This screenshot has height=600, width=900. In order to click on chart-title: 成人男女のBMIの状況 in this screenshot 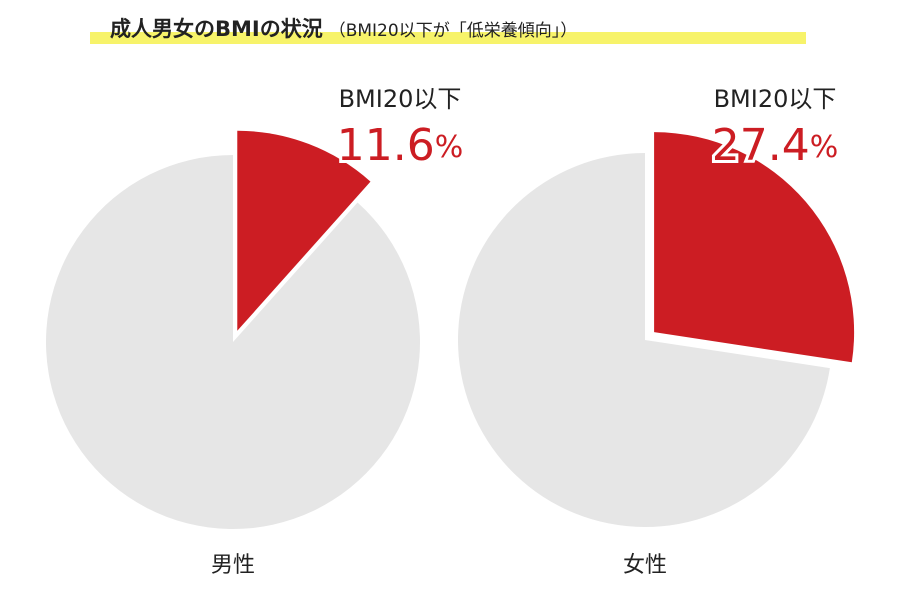, I will do `click(216, 29)`.